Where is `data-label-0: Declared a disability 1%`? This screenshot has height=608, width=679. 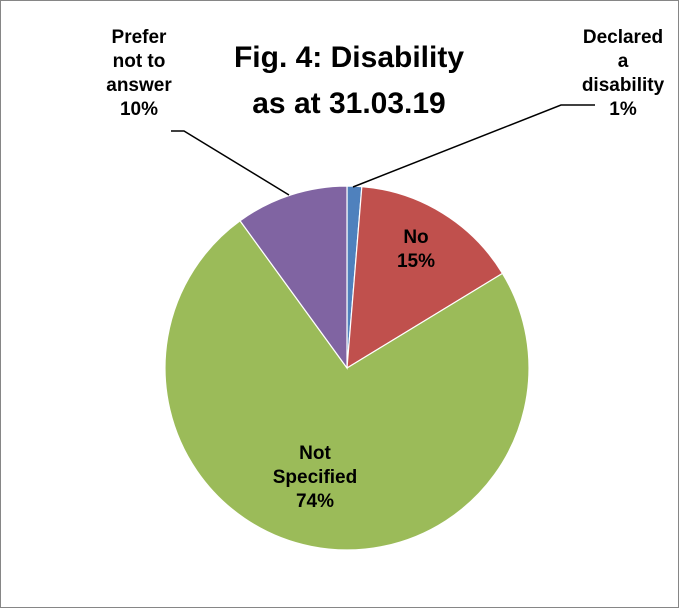
data-label-0: Declared a disability 1% is located at coordinates (623, 73).